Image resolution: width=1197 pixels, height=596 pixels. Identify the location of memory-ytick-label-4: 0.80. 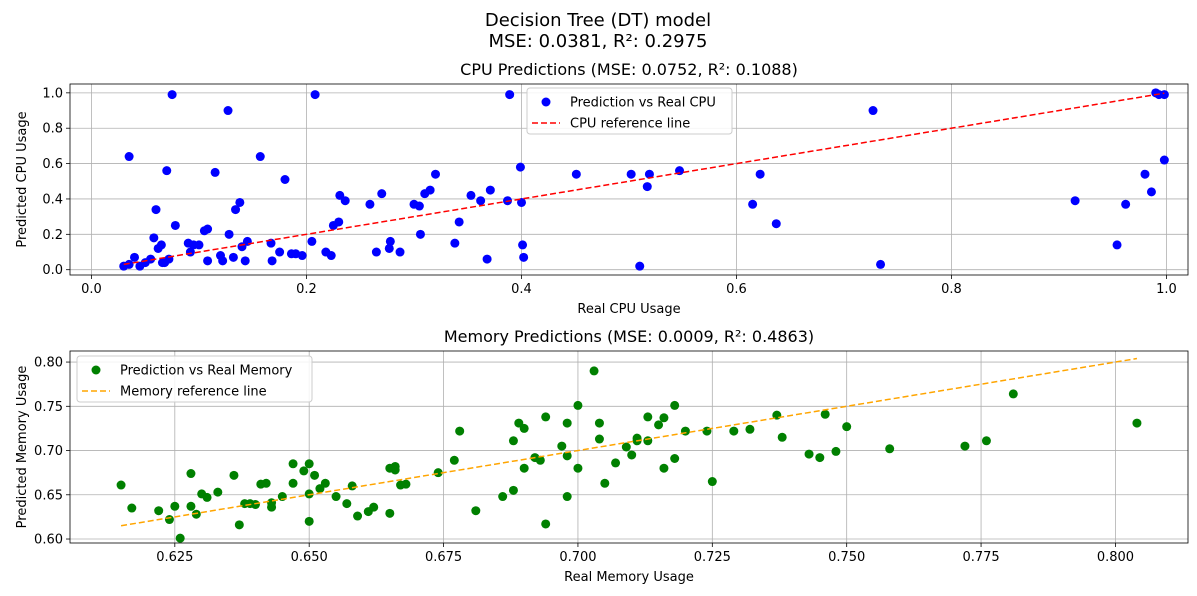
(48, 363).